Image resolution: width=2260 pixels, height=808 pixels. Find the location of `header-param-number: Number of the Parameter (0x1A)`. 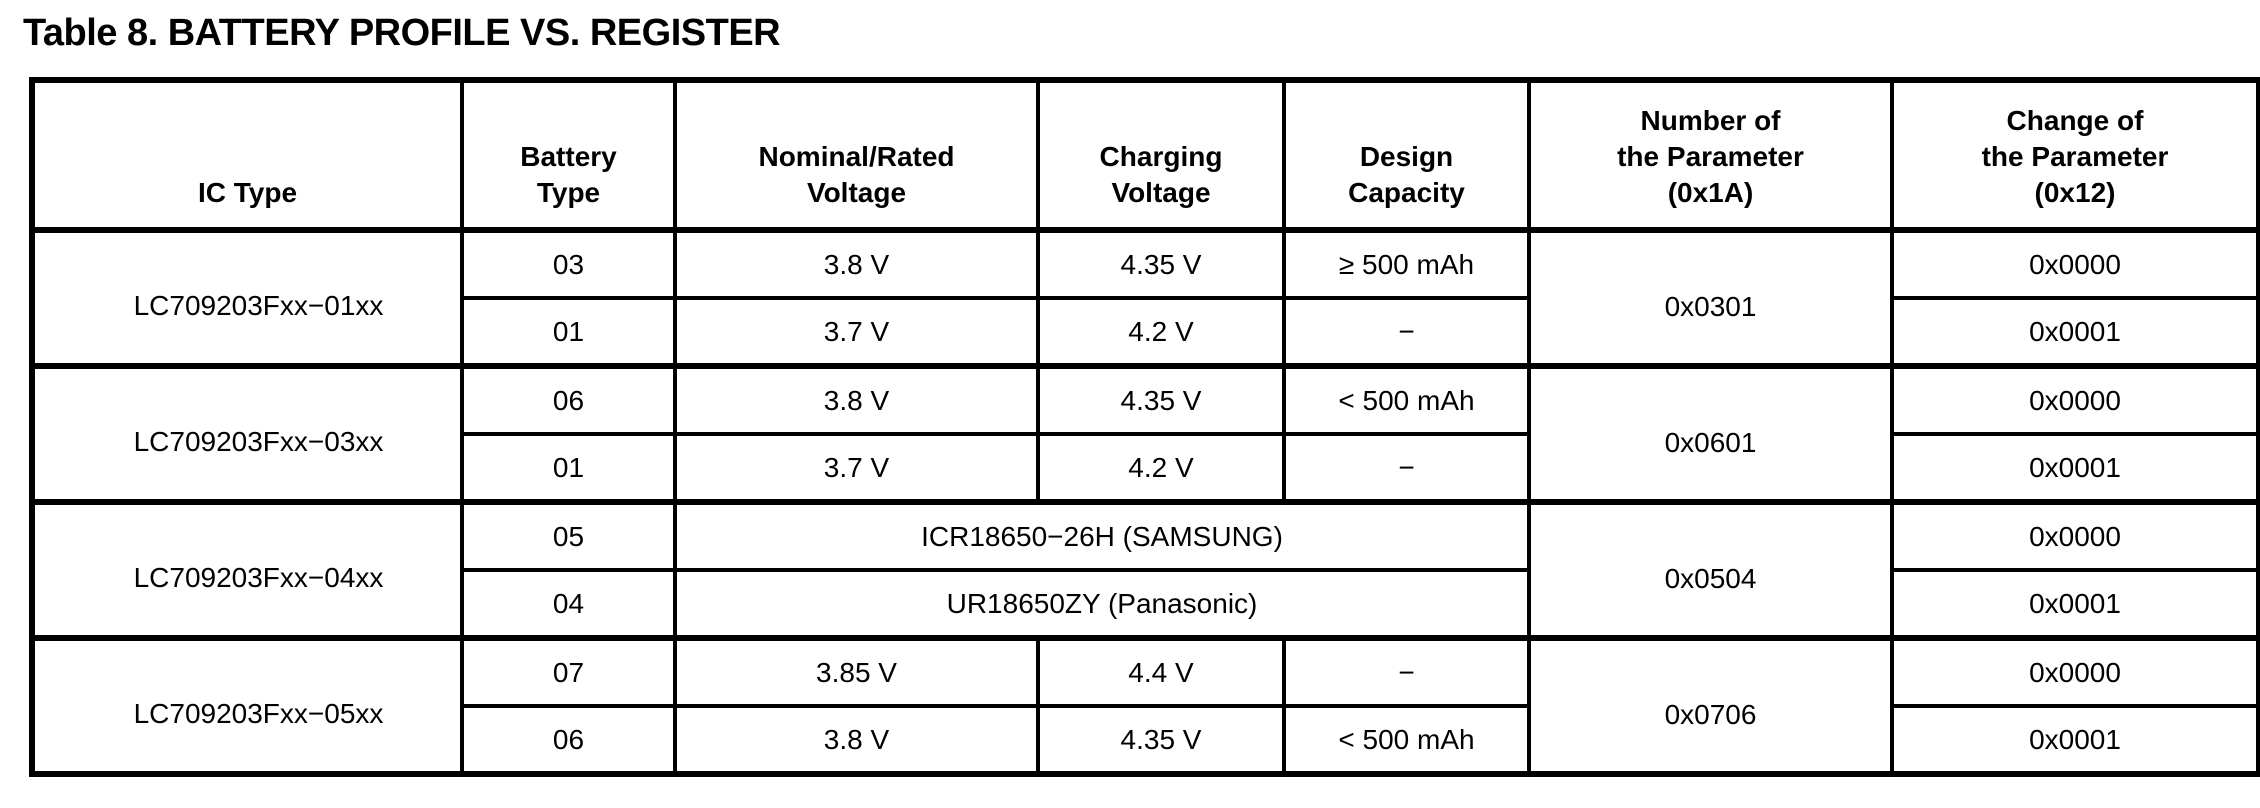

header-param-number: Number of the Parameter (0x1A) is located at coordinates (1710, 155).